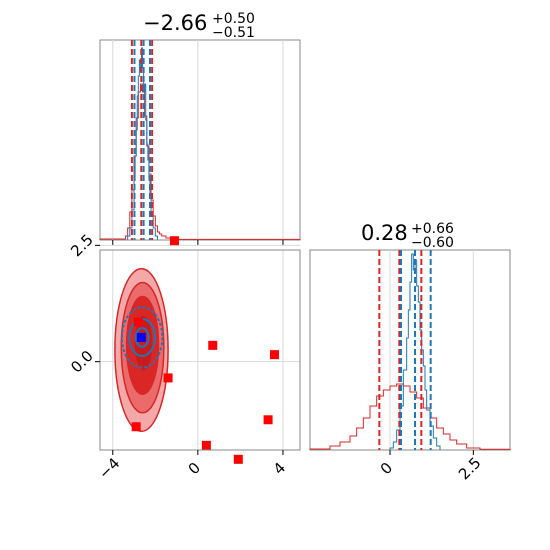 The height and width of the screenshot is (550, 550). Describe the element at coordinates (431, 466) in the screenshot. I see `param2-x-ticks: 0 2.5` at that location.